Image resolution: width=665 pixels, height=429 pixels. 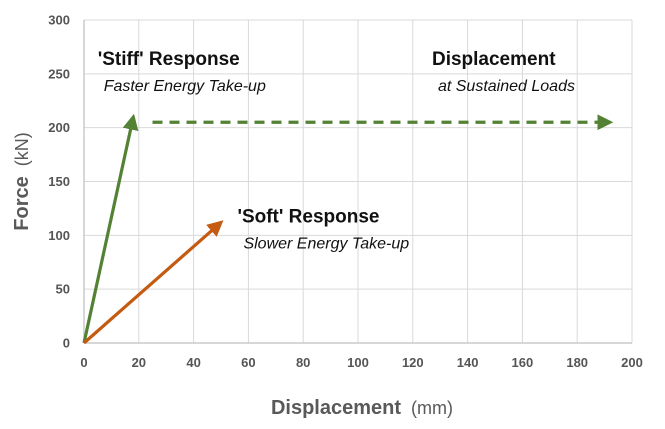 What do you see at coordinates (494, 59) in the screenshot?
I see `sustained-annotation-title: Displacement` at bounding box center [494, 59].